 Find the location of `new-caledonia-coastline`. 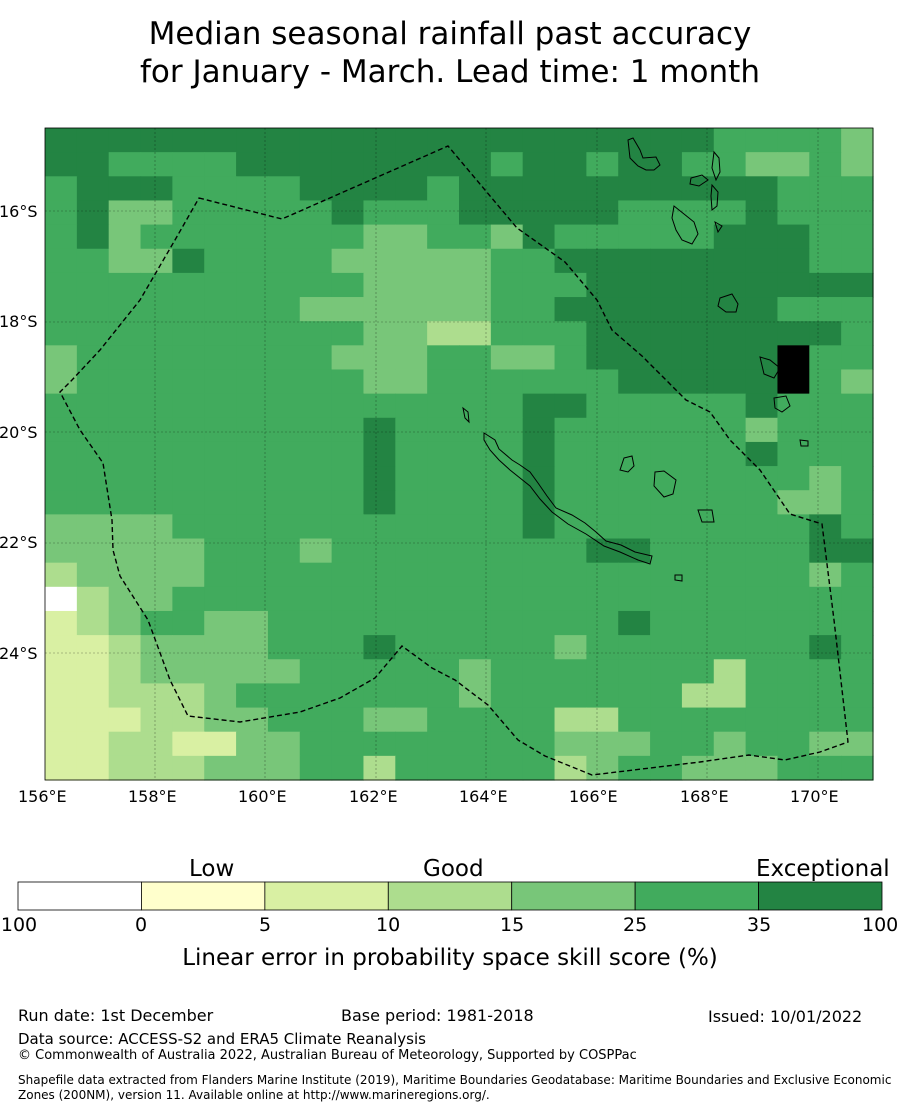

new-caledonia-coastline is located at coordinates (568, 498).